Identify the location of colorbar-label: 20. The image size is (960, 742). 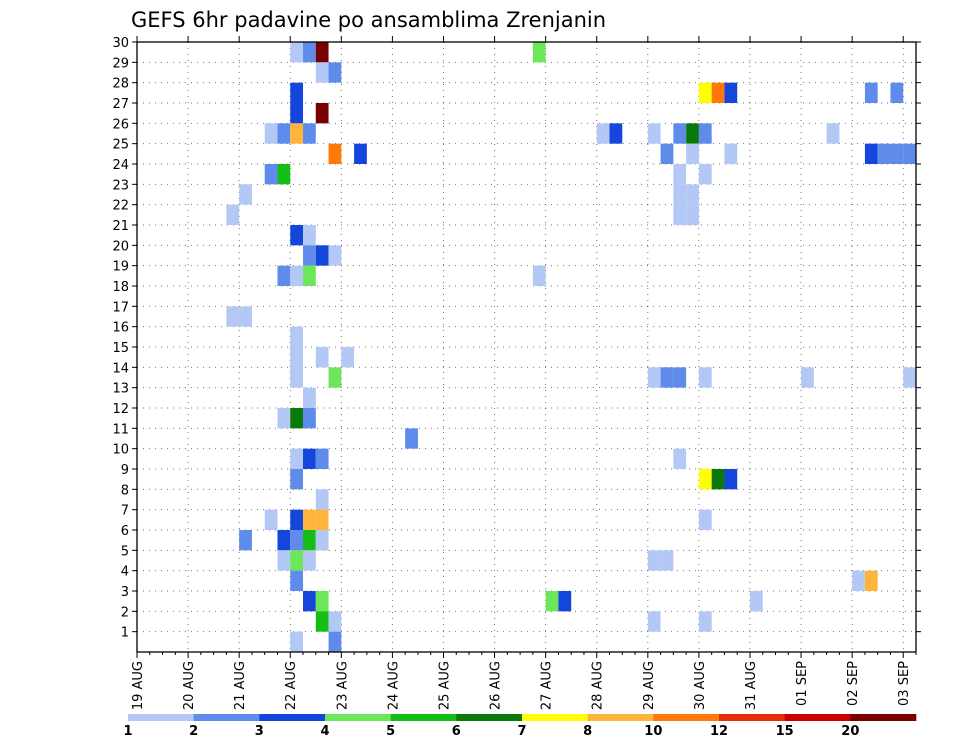
(850, 731).